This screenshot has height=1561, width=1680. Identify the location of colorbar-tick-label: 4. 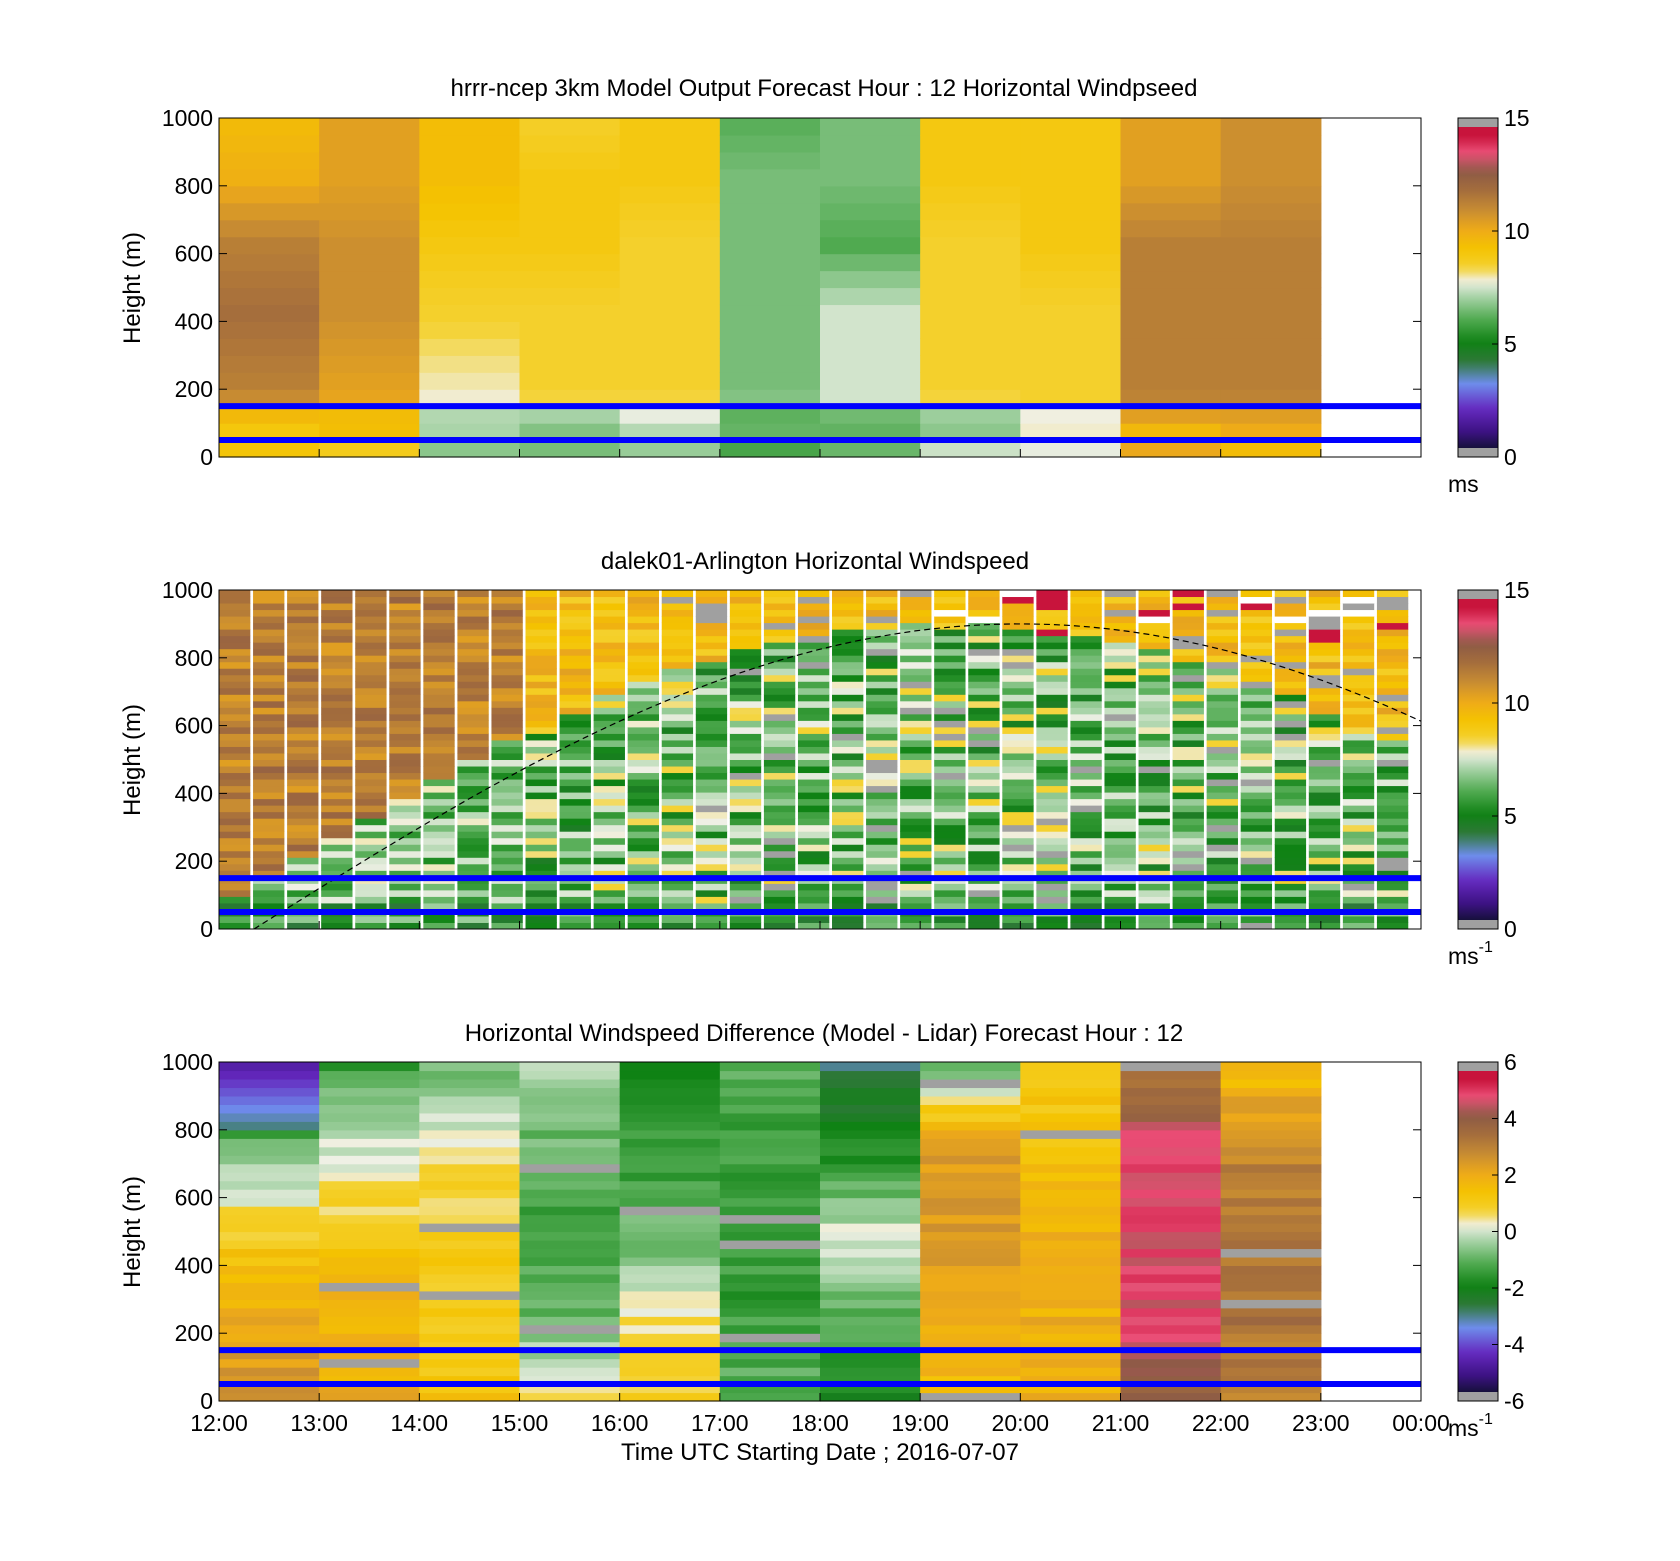
(1510, 1119).